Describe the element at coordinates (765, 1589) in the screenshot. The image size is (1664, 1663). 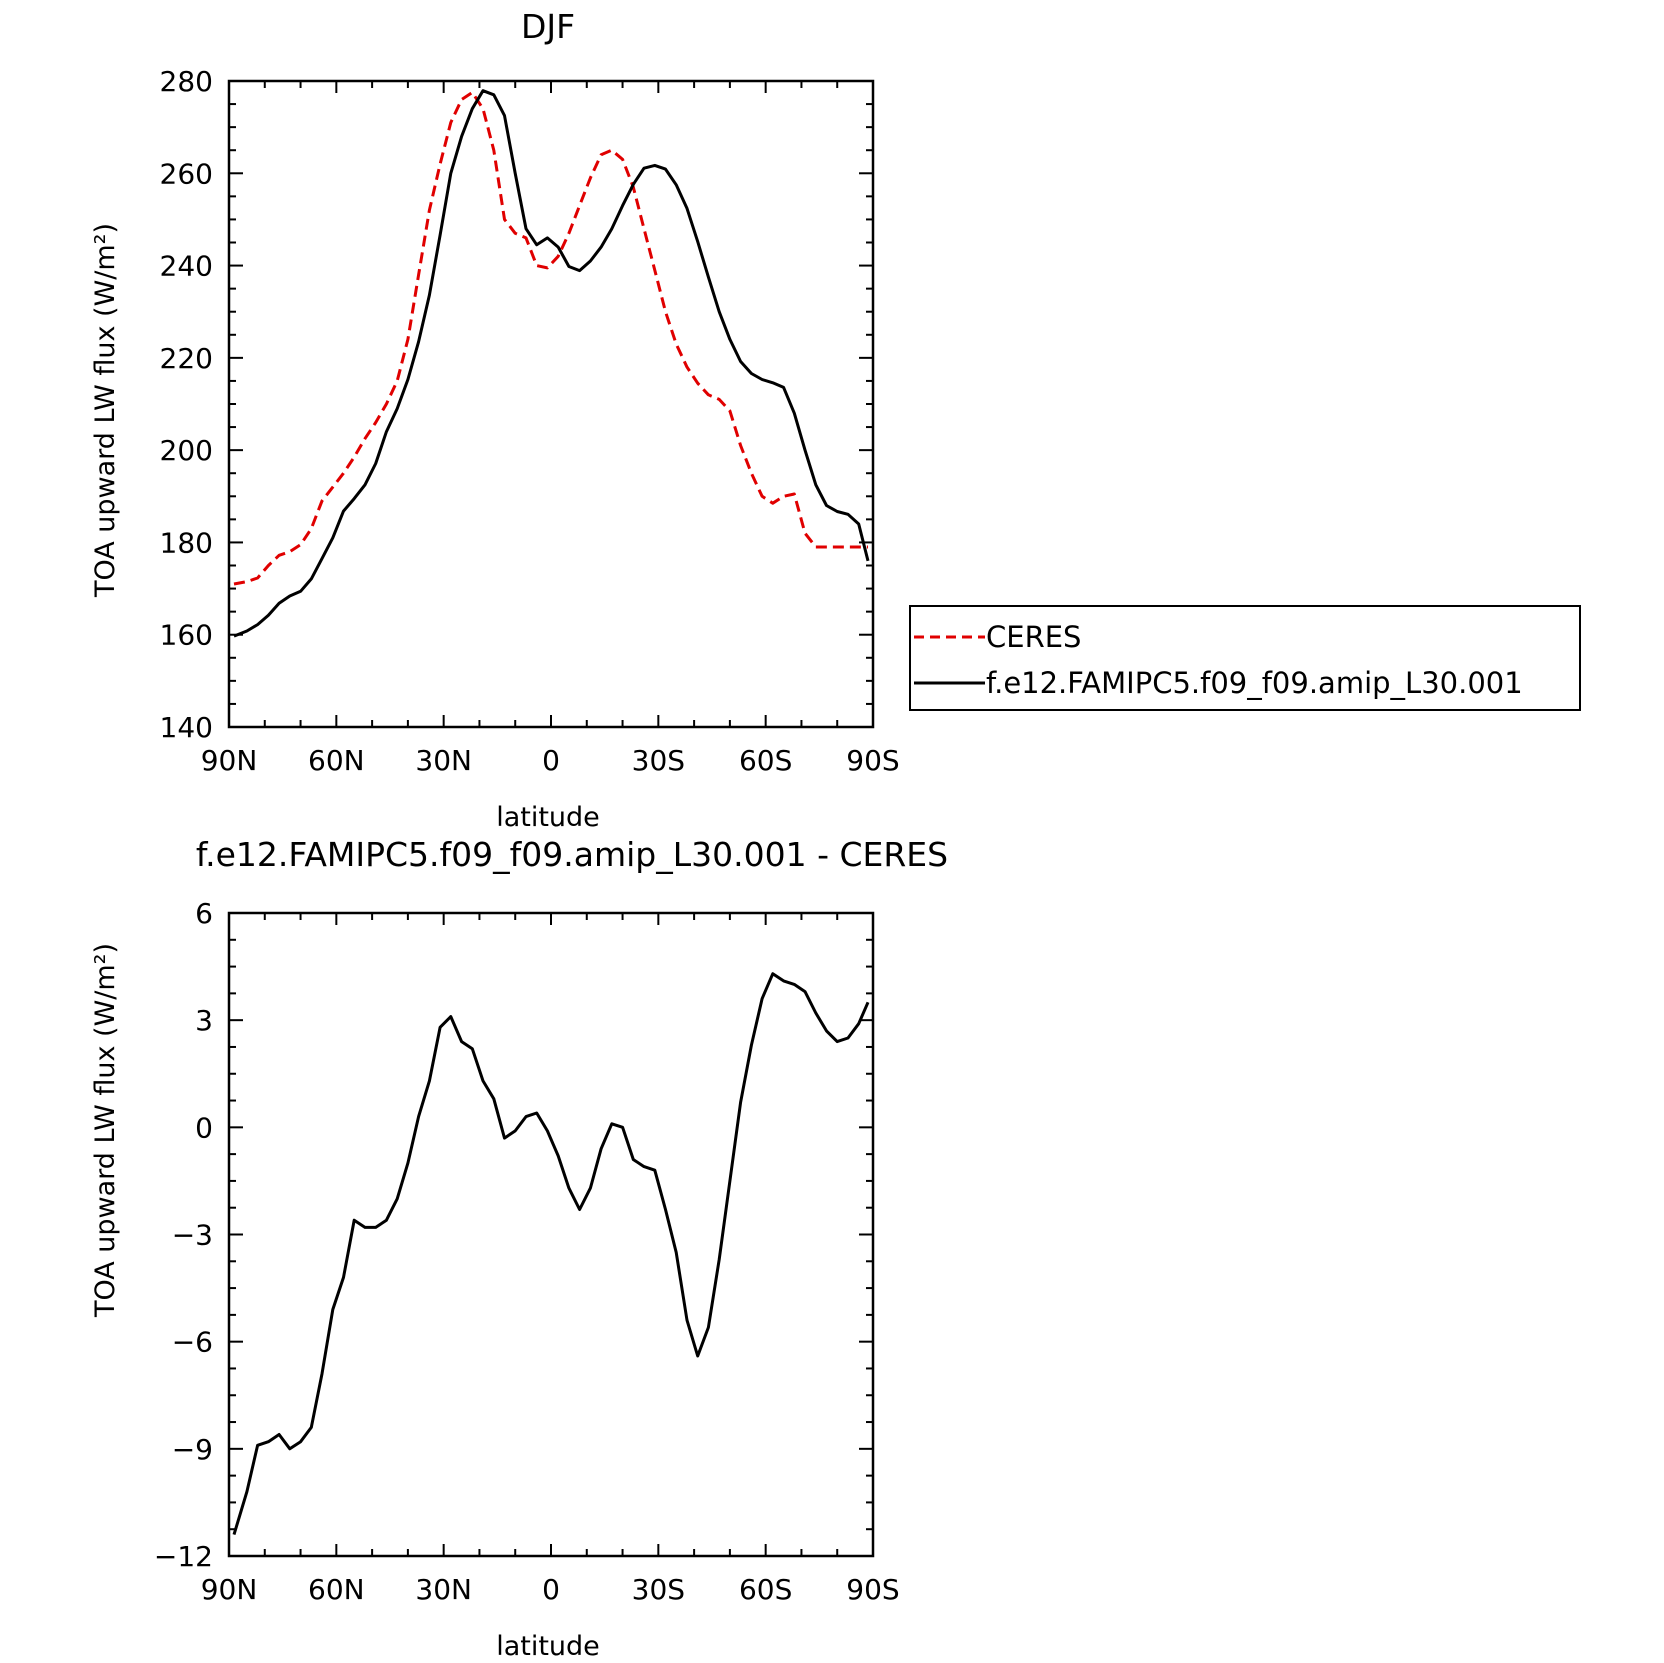
I see `bottom-x-tick-label: 60S` at that location.